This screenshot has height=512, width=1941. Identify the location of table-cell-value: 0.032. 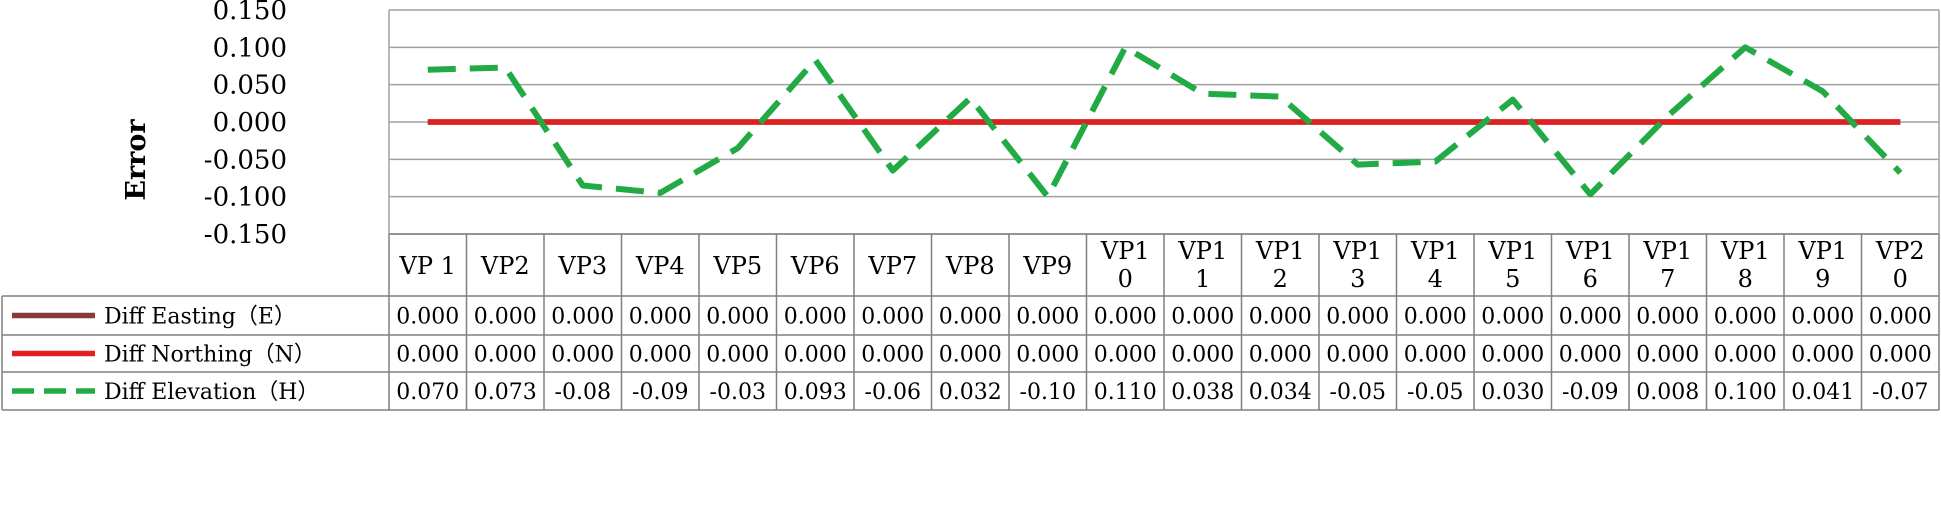
(970, 392).